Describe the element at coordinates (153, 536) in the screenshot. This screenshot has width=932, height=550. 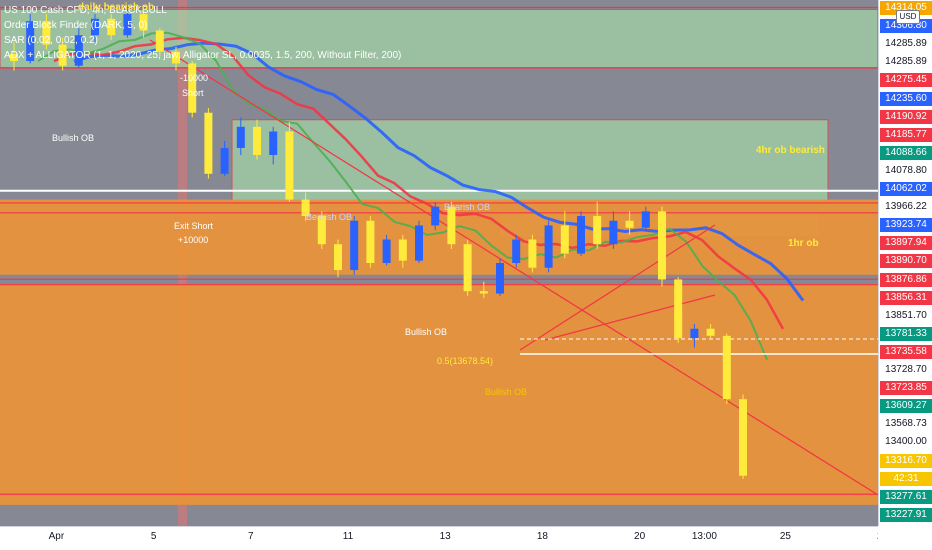
I see `time-tick-1: 5` at that location.